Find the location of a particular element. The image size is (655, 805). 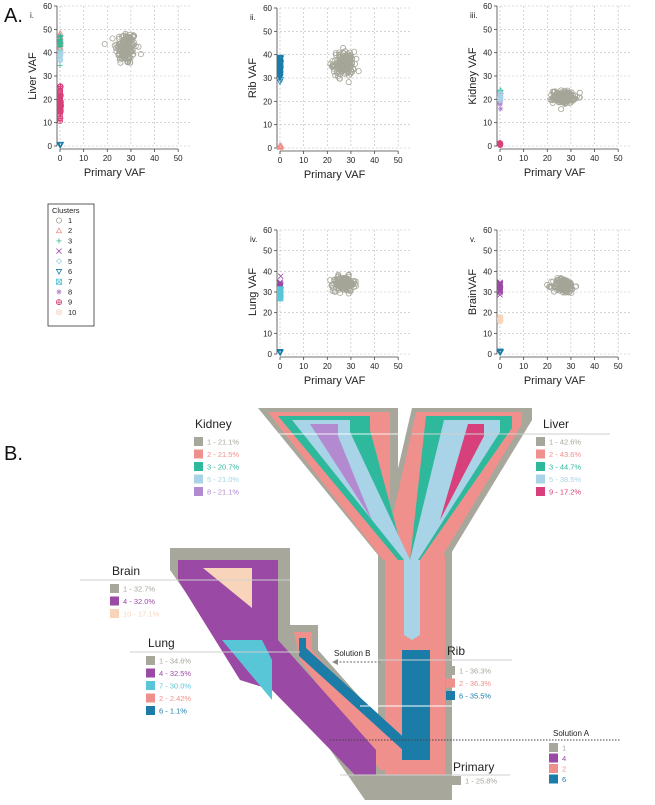

legend-entry-10: 10 is located at coordinates (72, 312).